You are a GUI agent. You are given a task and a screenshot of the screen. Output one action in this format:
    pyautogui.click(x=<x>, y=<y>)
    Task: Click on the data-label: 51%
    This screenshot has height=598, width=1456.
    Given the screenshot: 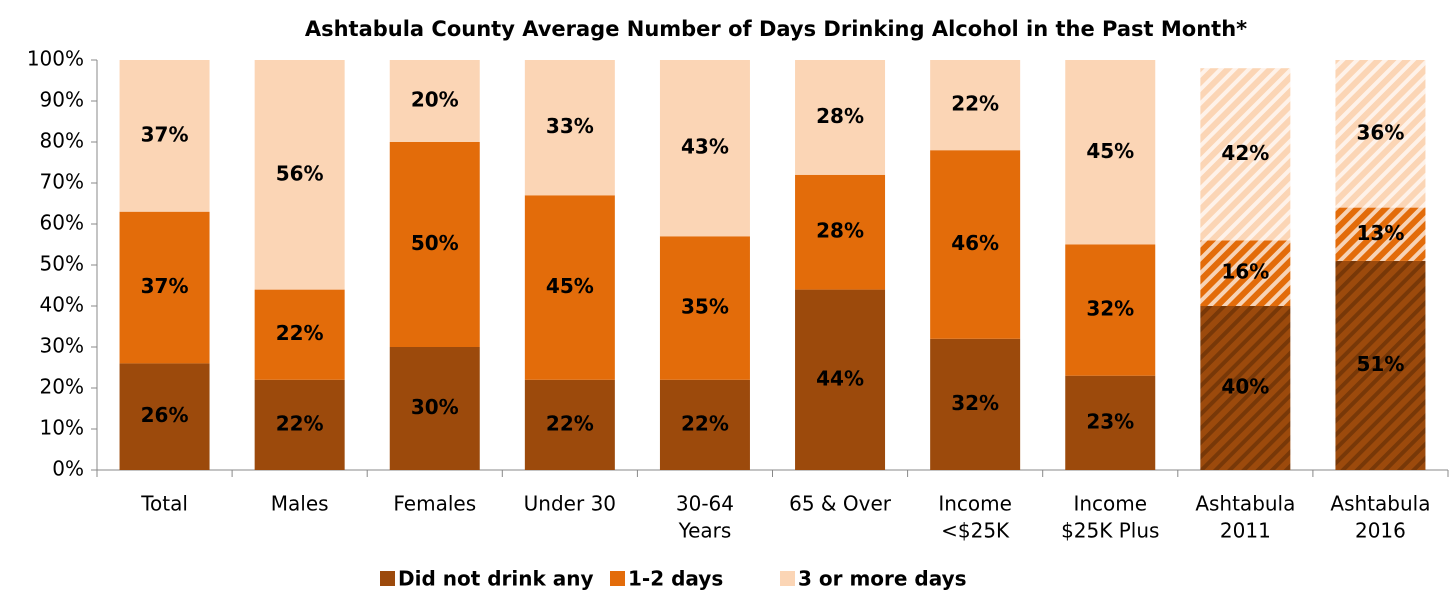 What is the action you would take?
    pyautogui.click(x=1381, y=364)
    